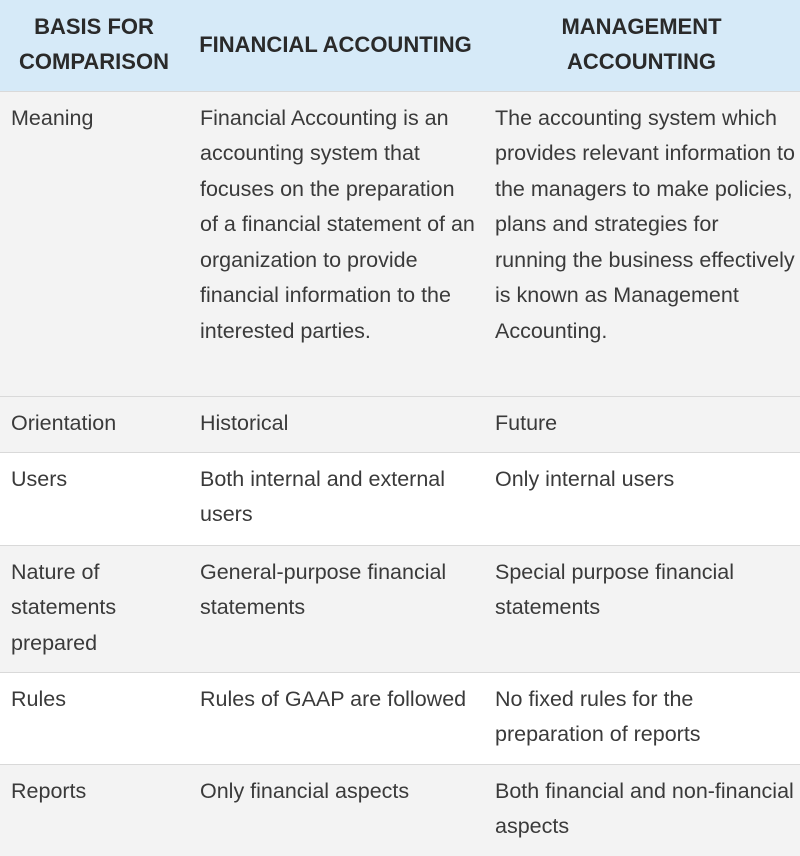  Describe the element at coordinates (64, 422) in the screenshot. I see `basis-cell: Orientation` at that location.